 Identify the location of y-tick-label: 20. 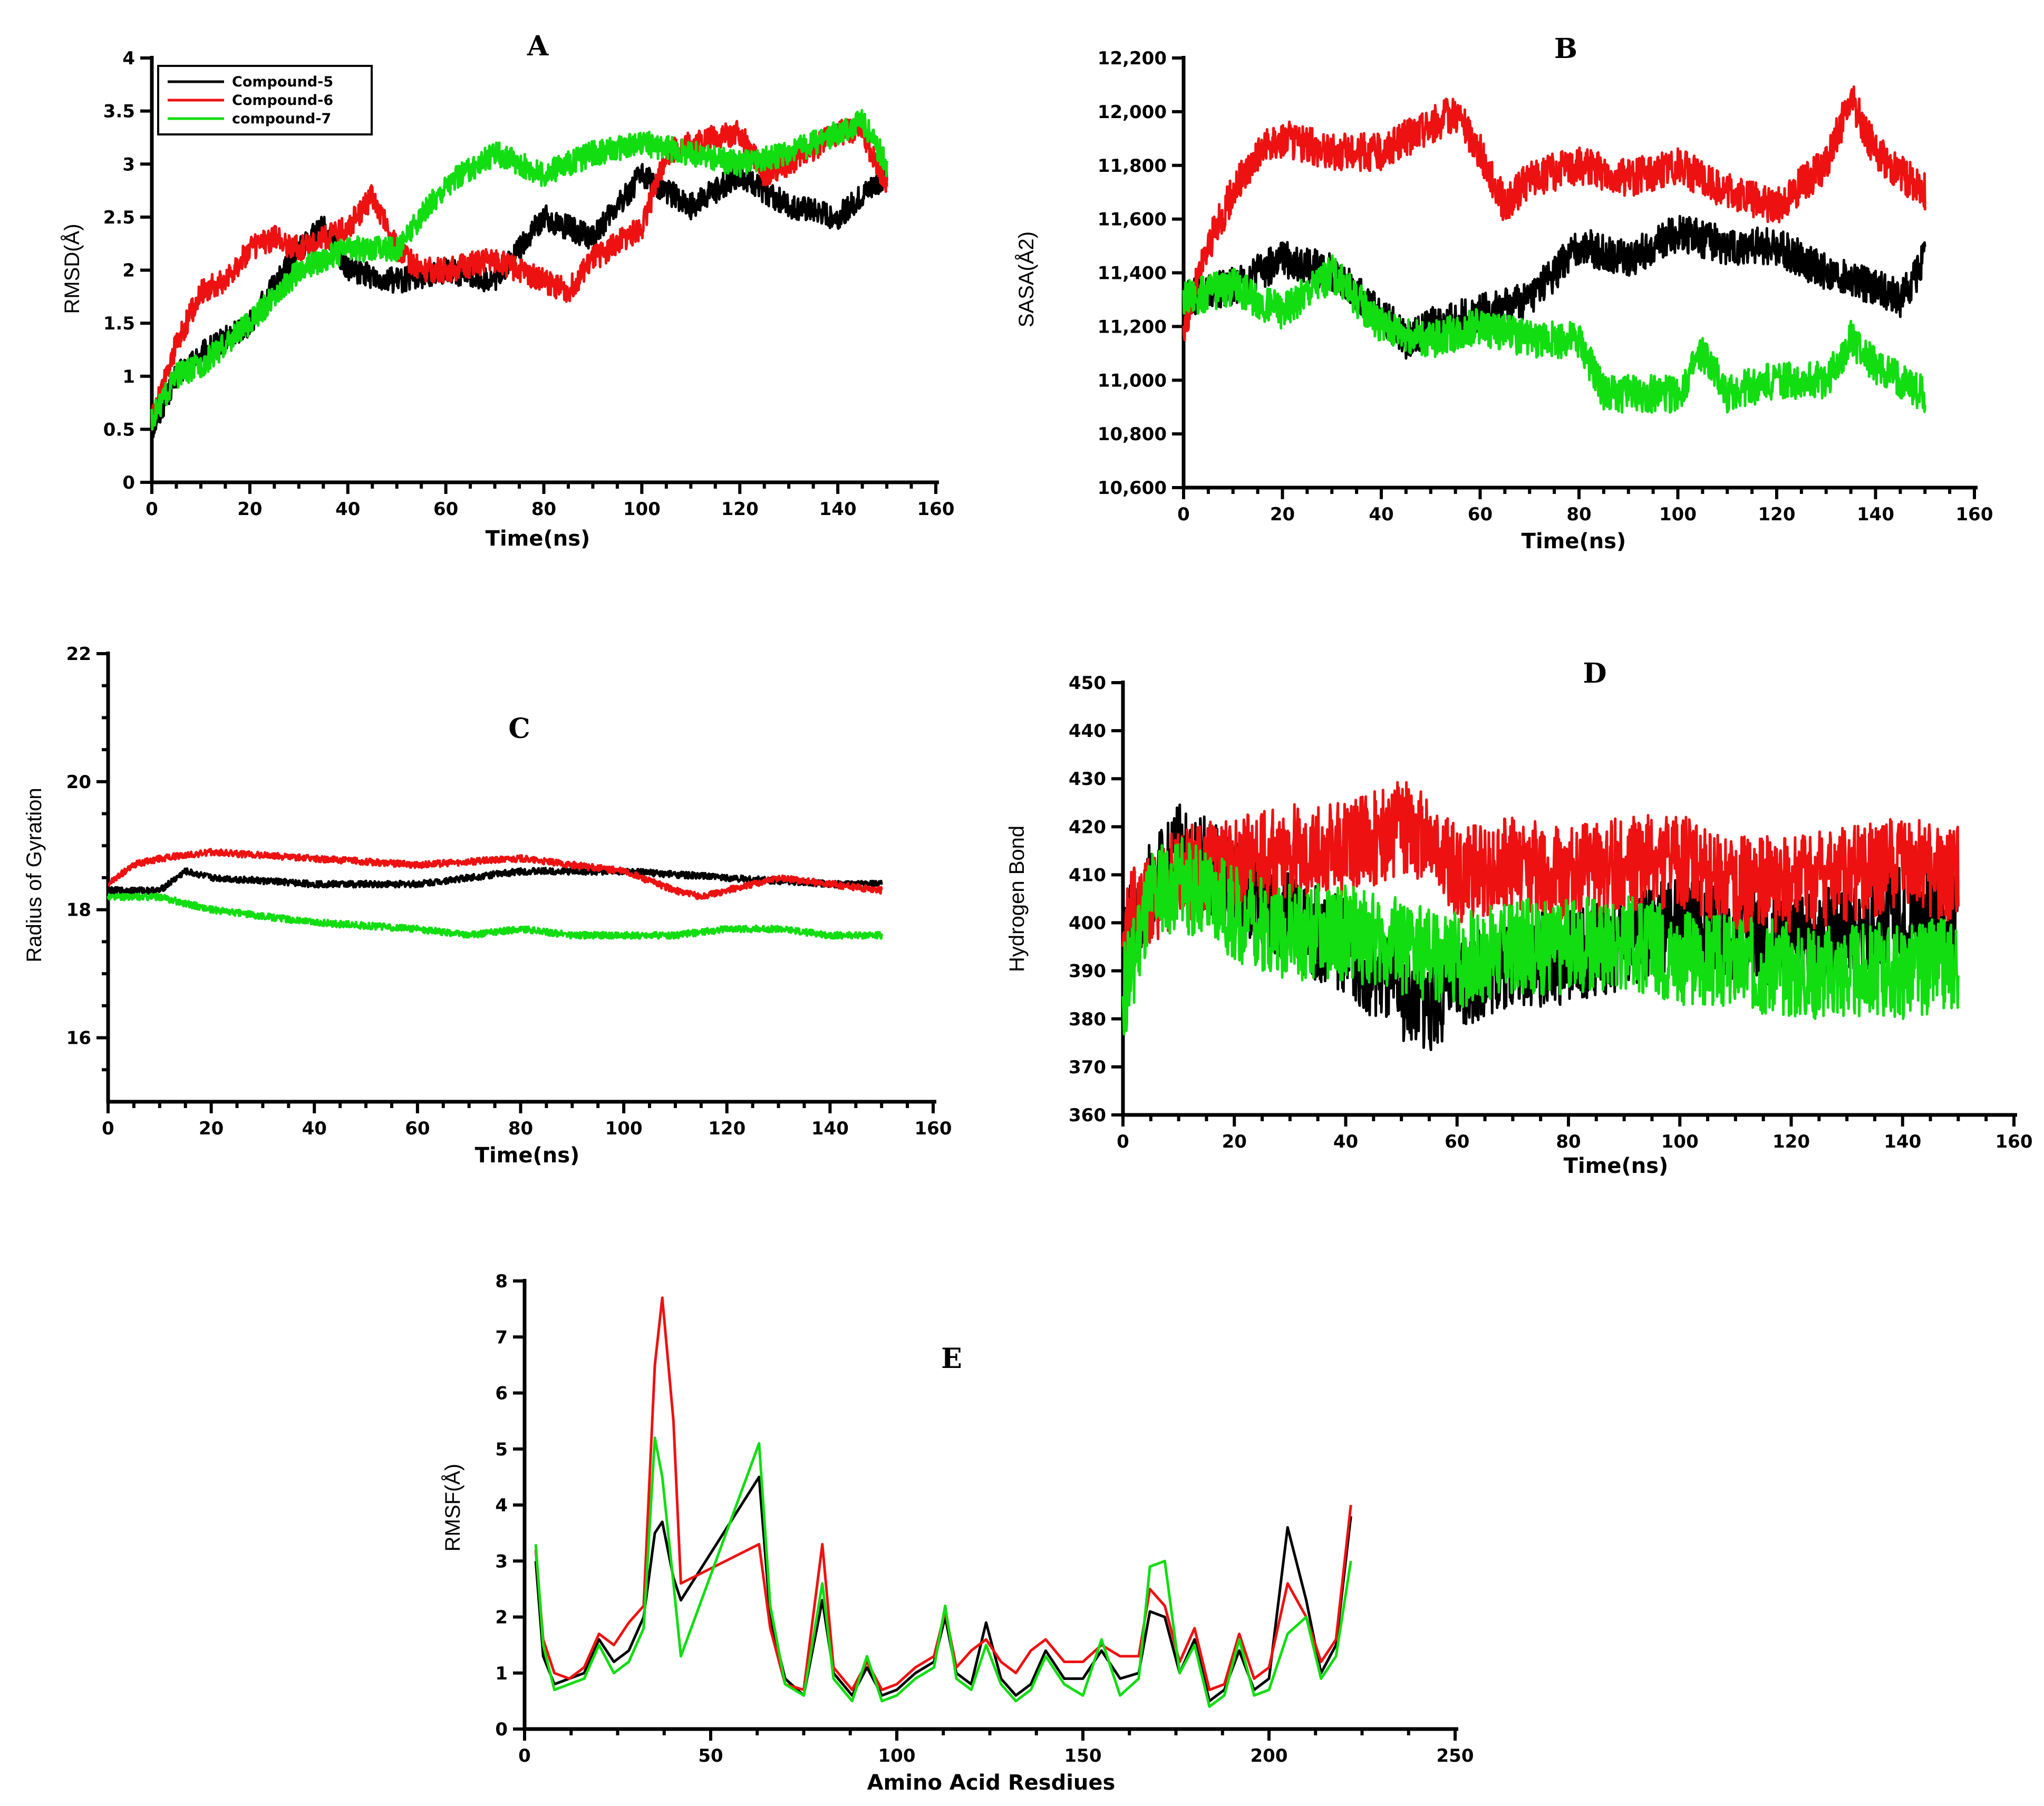
(78, 782).